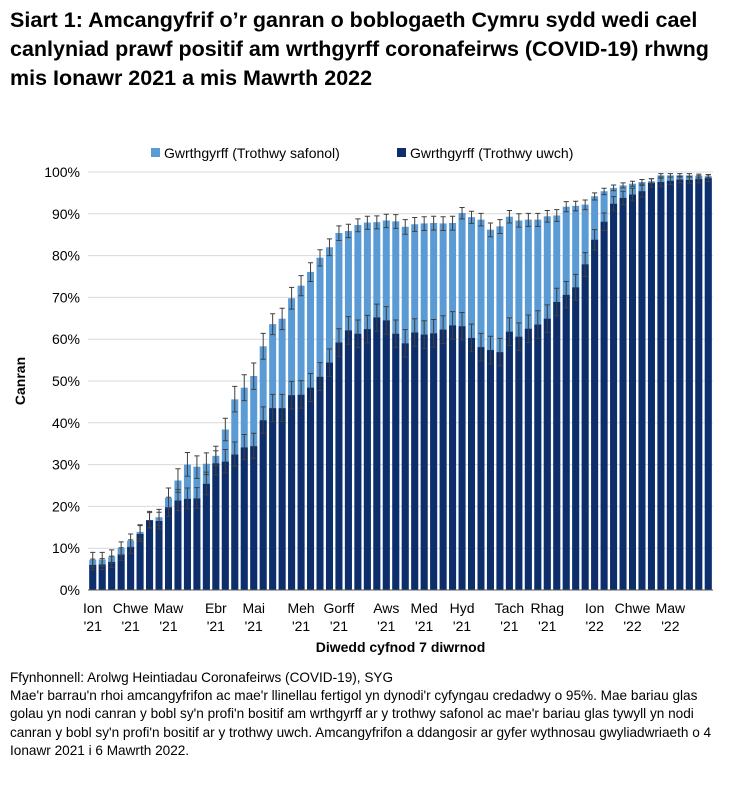 Image resolution: width=734 pixels, height=797 pixels. What do you see at coordinates (216, 608) in the screenshot?
I see `x-tick-label: Ebr` at bounding box center [216, 608].